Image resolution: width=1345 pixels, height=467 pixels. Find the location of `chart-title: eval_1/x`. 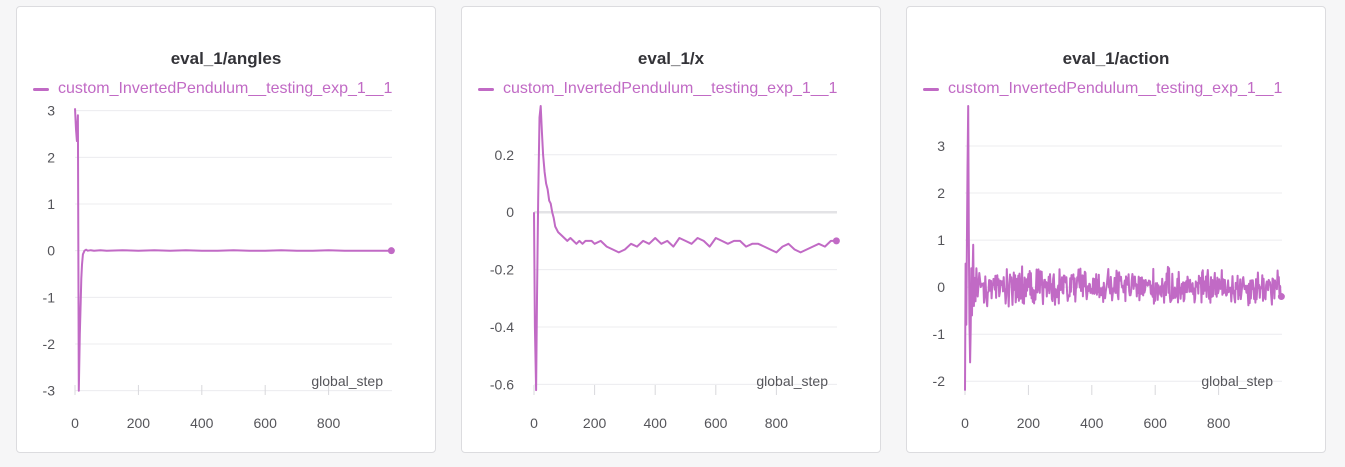

chart-title: eval_1/x is located at coordinates (671, 58).